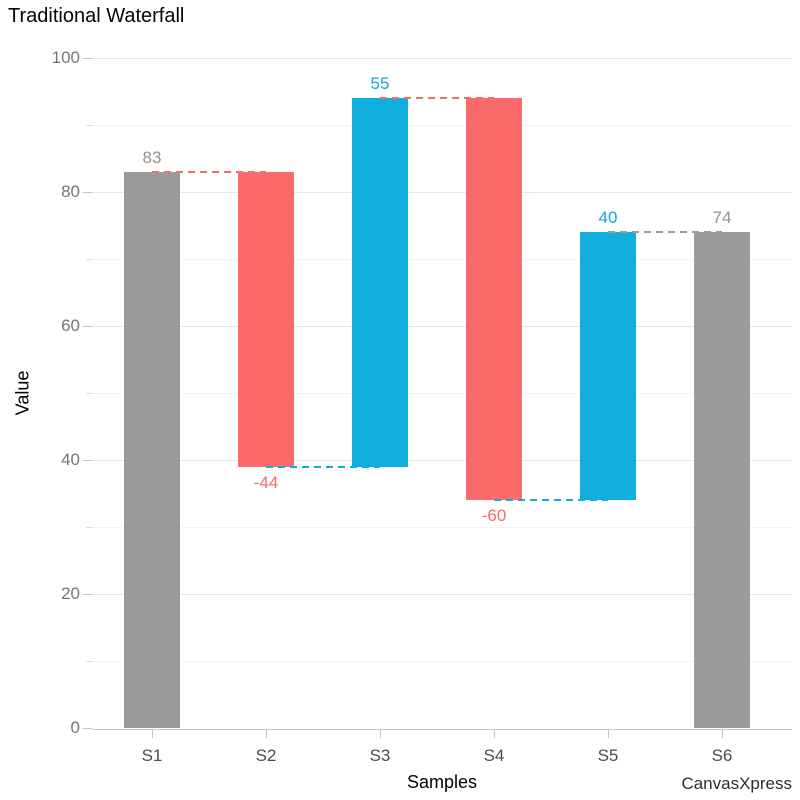  Describe the element at coordinates (96, 16) in the screenshot. I see `chart-title: Traditional Waterfall` at that location.